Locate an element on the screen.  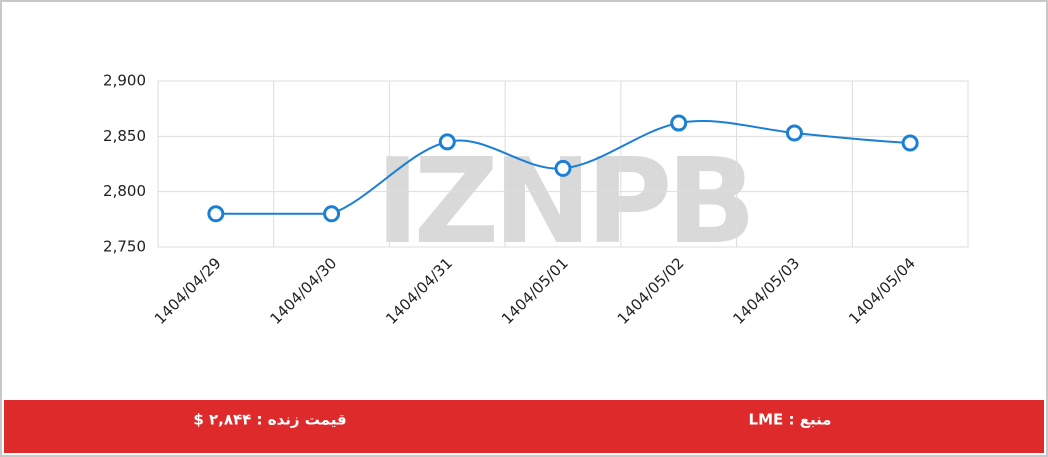
source: منبع : LME is located at coordinates (790, 420).